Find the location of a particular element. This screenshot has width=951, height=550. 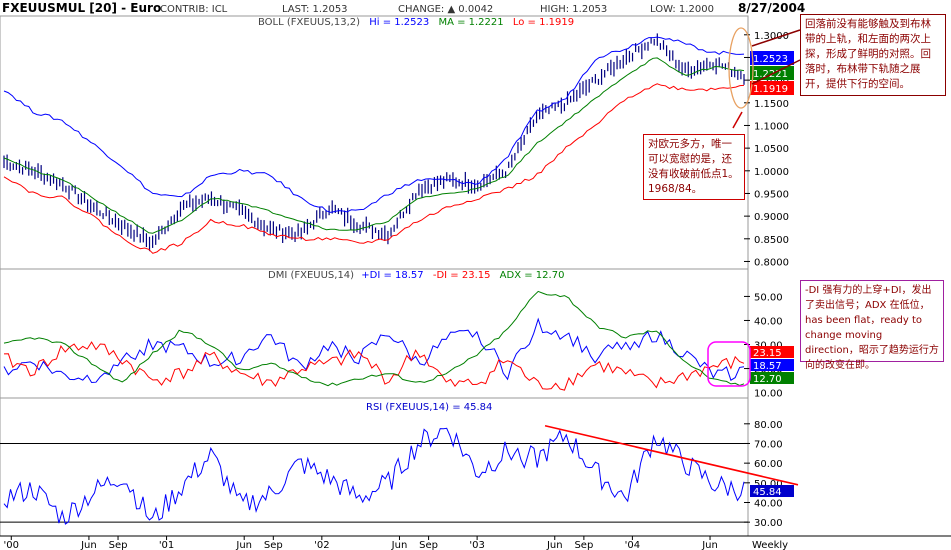

rsi-y-tick-label: 40.00 is located at coordinates (768, 503).